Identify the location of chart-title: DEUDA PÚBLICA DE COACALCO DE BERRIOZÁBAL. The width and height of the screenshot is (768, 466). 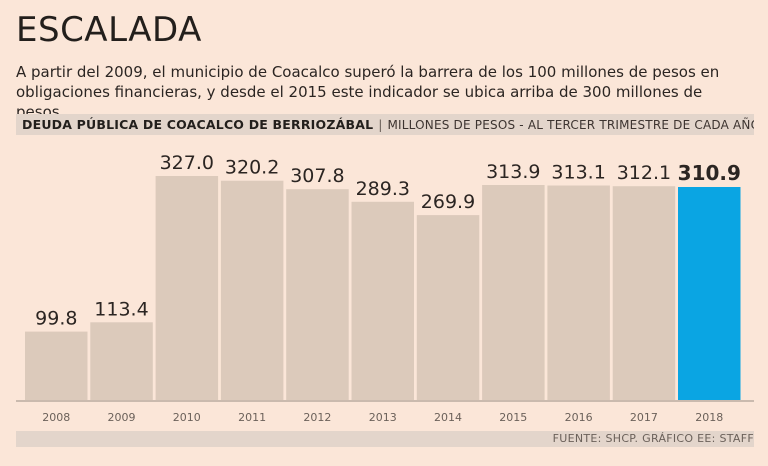
(198, 124).